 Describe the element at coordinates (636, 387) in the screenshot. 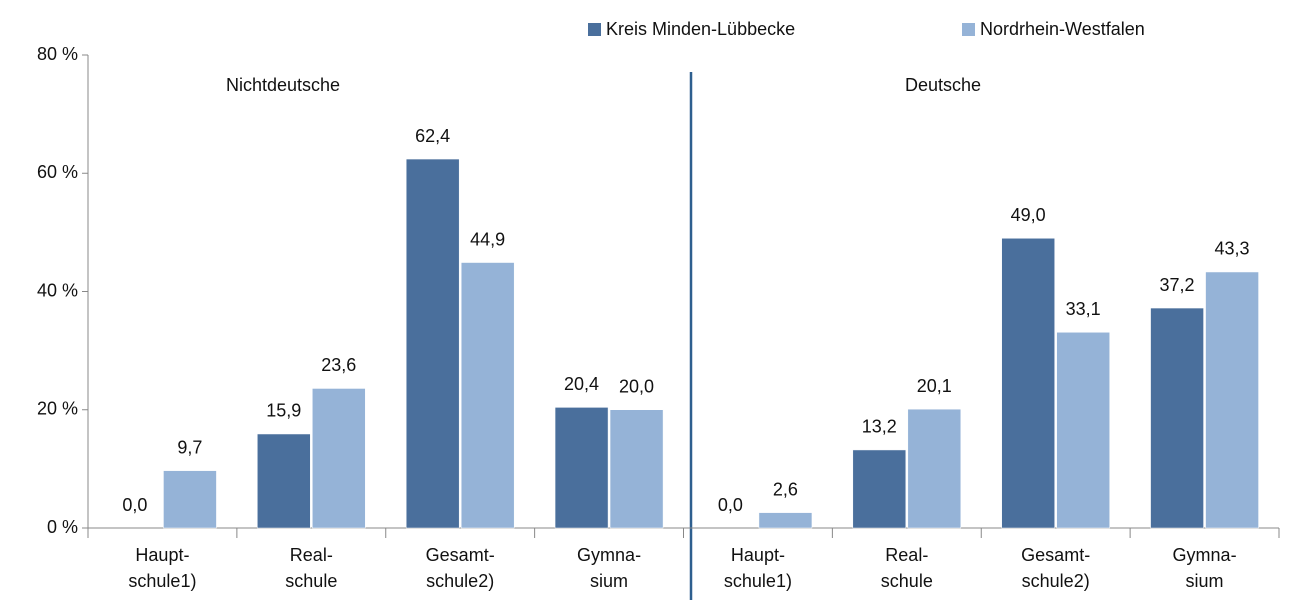

I see `value-label: 20,0` at that location.